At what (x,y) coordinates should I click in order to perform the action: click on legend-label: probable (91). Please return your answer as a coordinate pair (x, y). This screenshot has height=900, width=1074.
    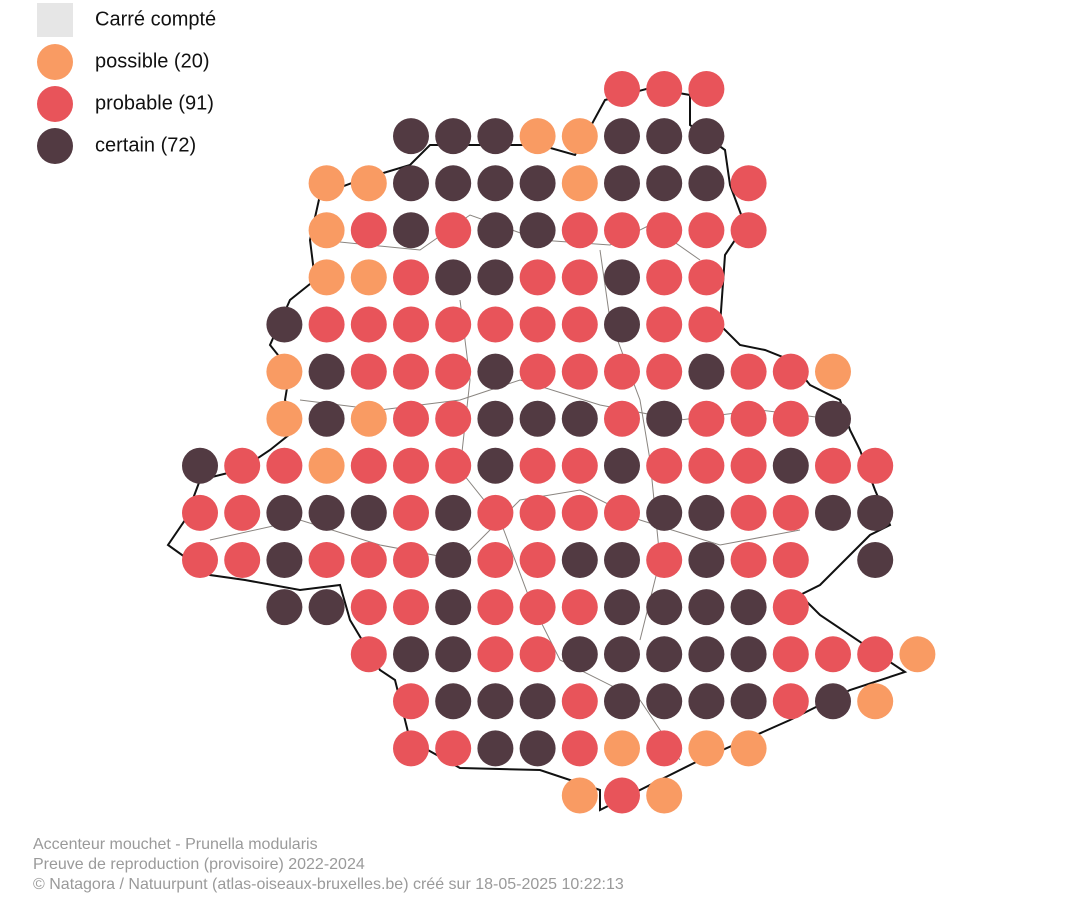
    Looking at the image, I should click on (154, 103).